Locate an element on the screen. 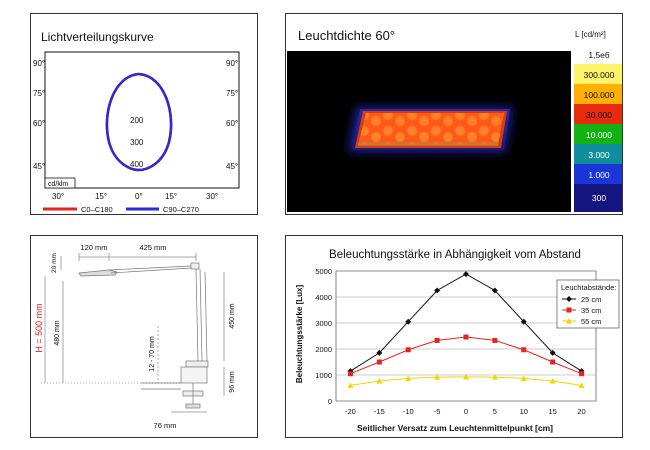 This screenshot has height=450, width=650. curve-c90-c270 is located at coordinates (139, 122).